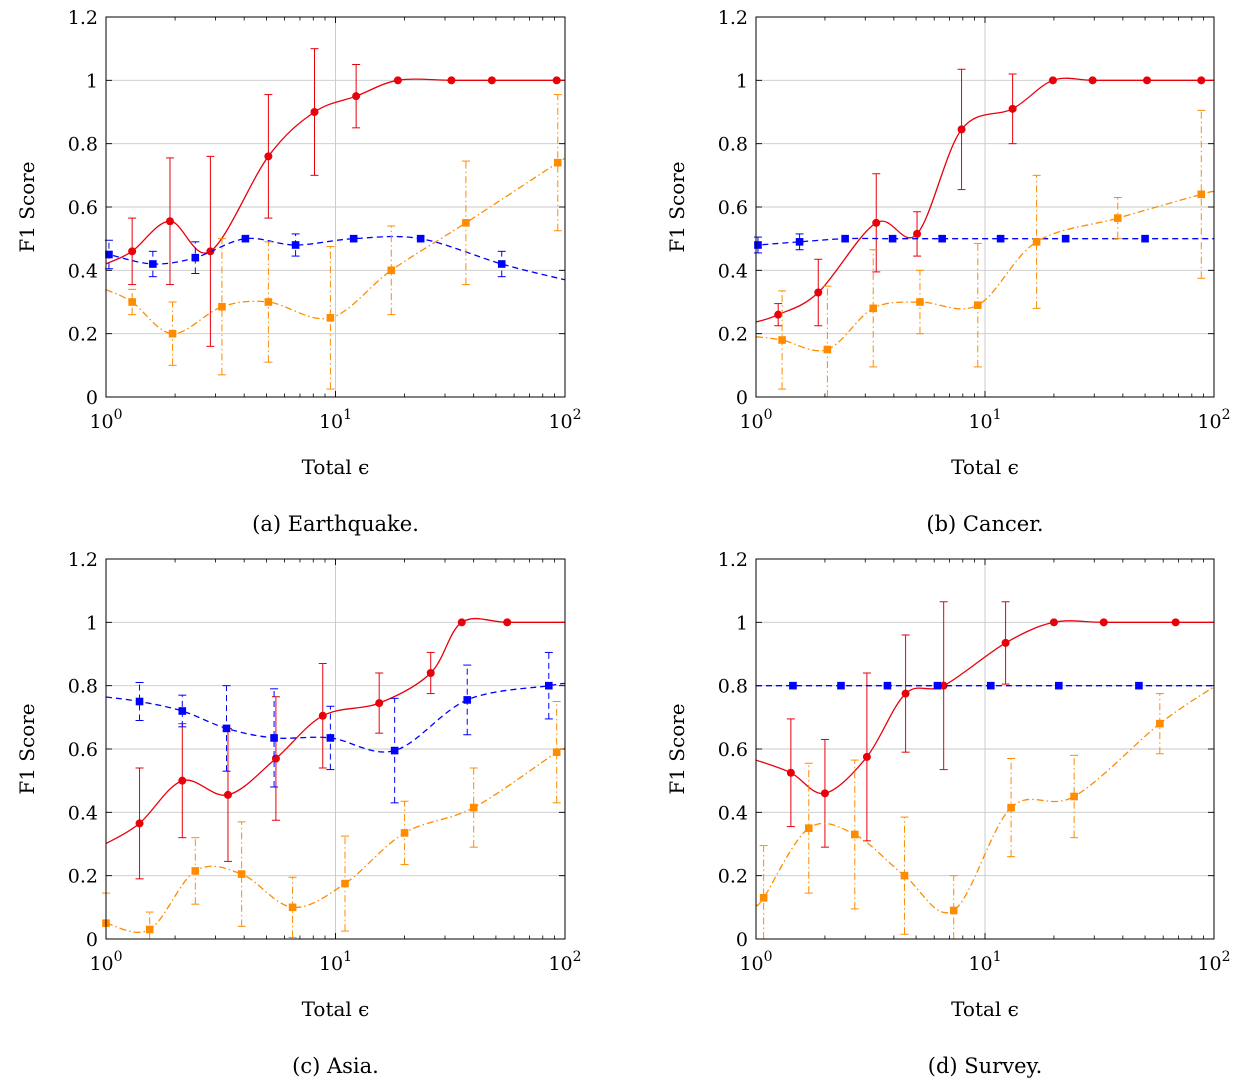 This screenshot has height=1080, width=1242. I want to click on x-tick-label: 10², so click(564, 962).